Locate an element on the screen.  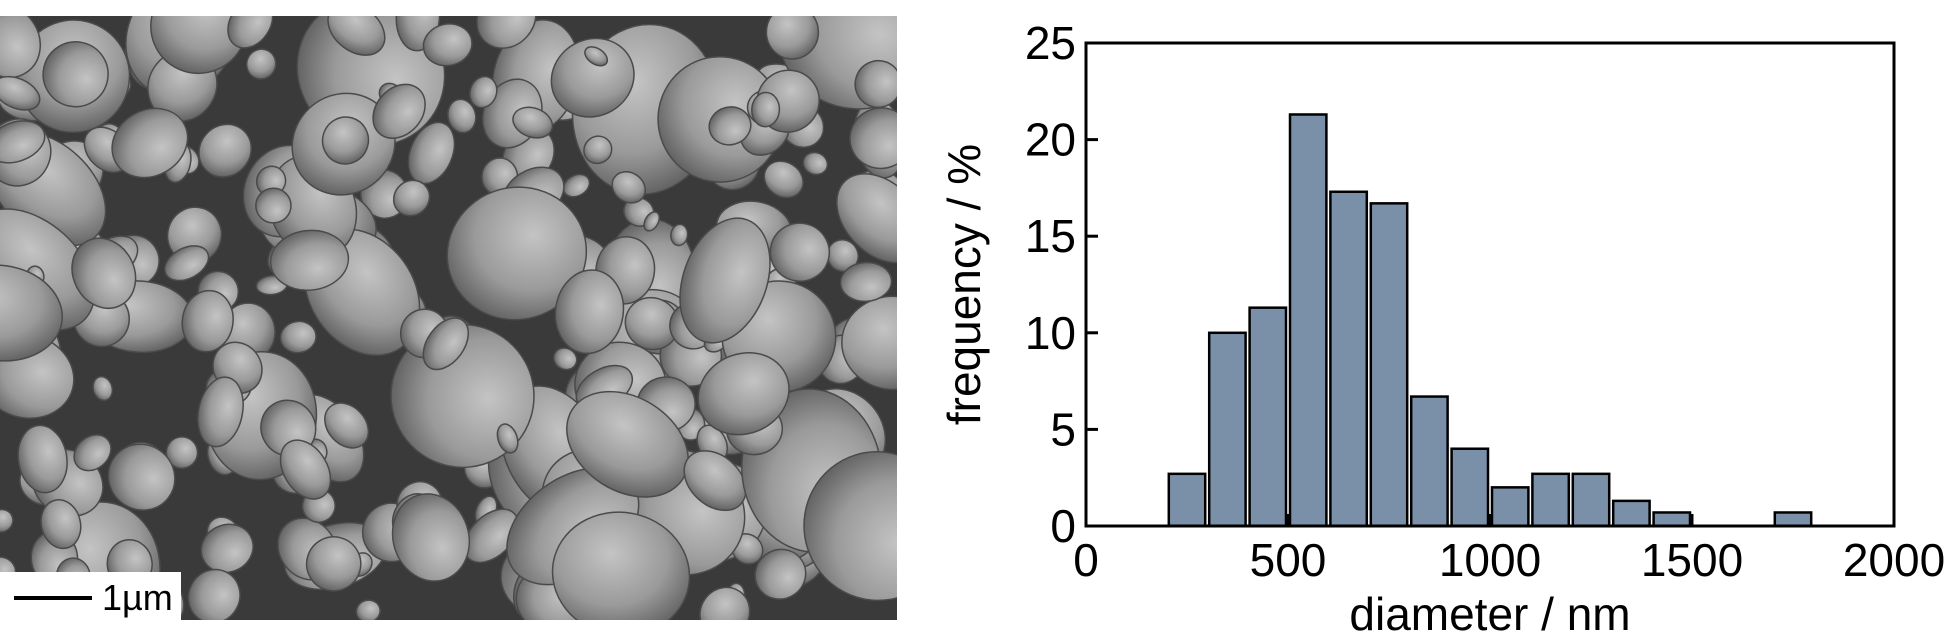
x-tick-label: 500 is located at coordinates (1288, 560).